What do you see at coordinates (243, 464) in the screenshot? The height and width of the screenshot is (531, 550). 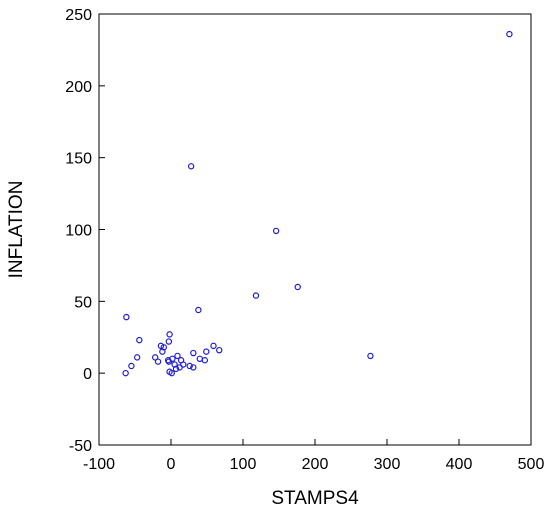 I see `x-tick-label: 100` at bounding box center [243, 464].